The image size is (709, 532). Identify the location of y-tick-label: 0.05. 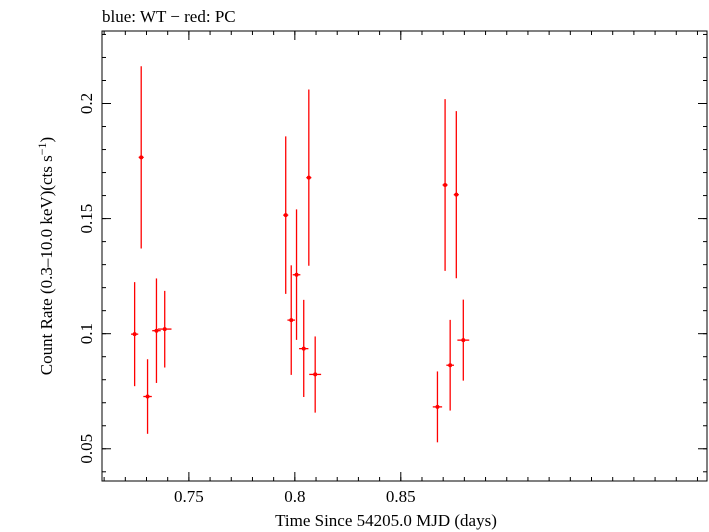
(86, 449).